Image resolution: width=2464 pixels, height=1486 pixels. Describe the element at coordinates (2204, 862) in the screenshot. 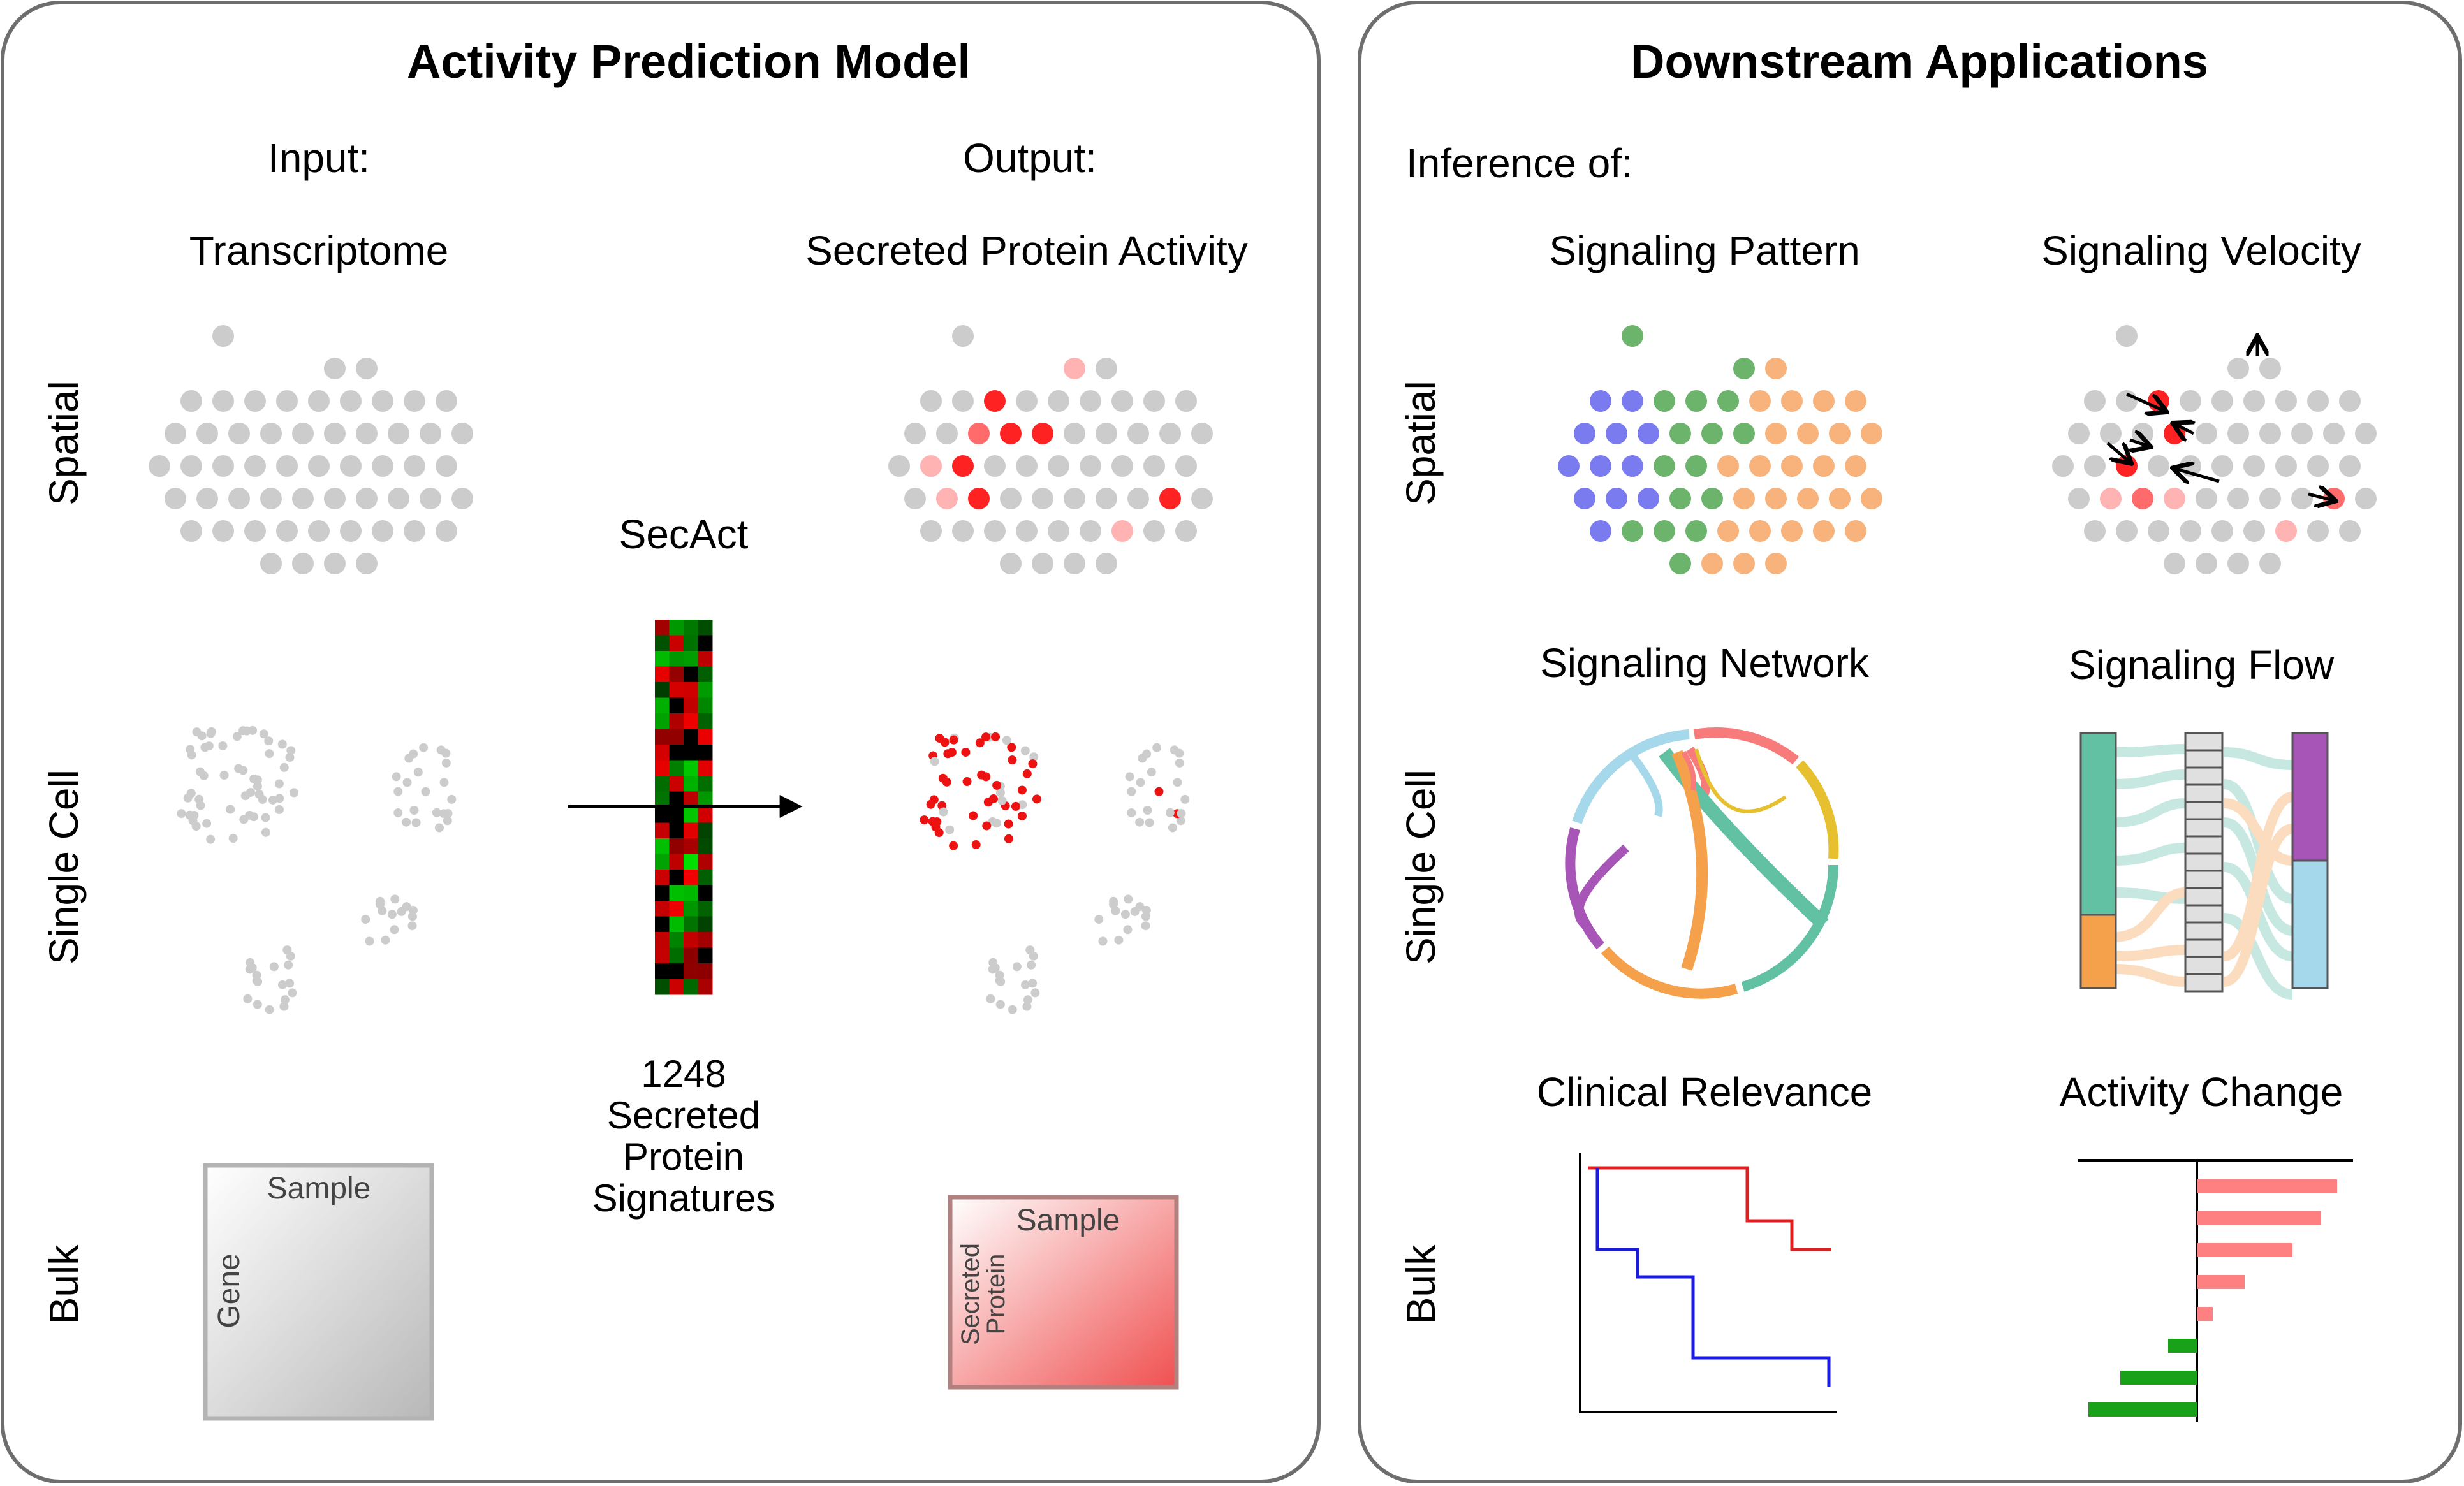

I see `flow-middle-nodes` at that location.